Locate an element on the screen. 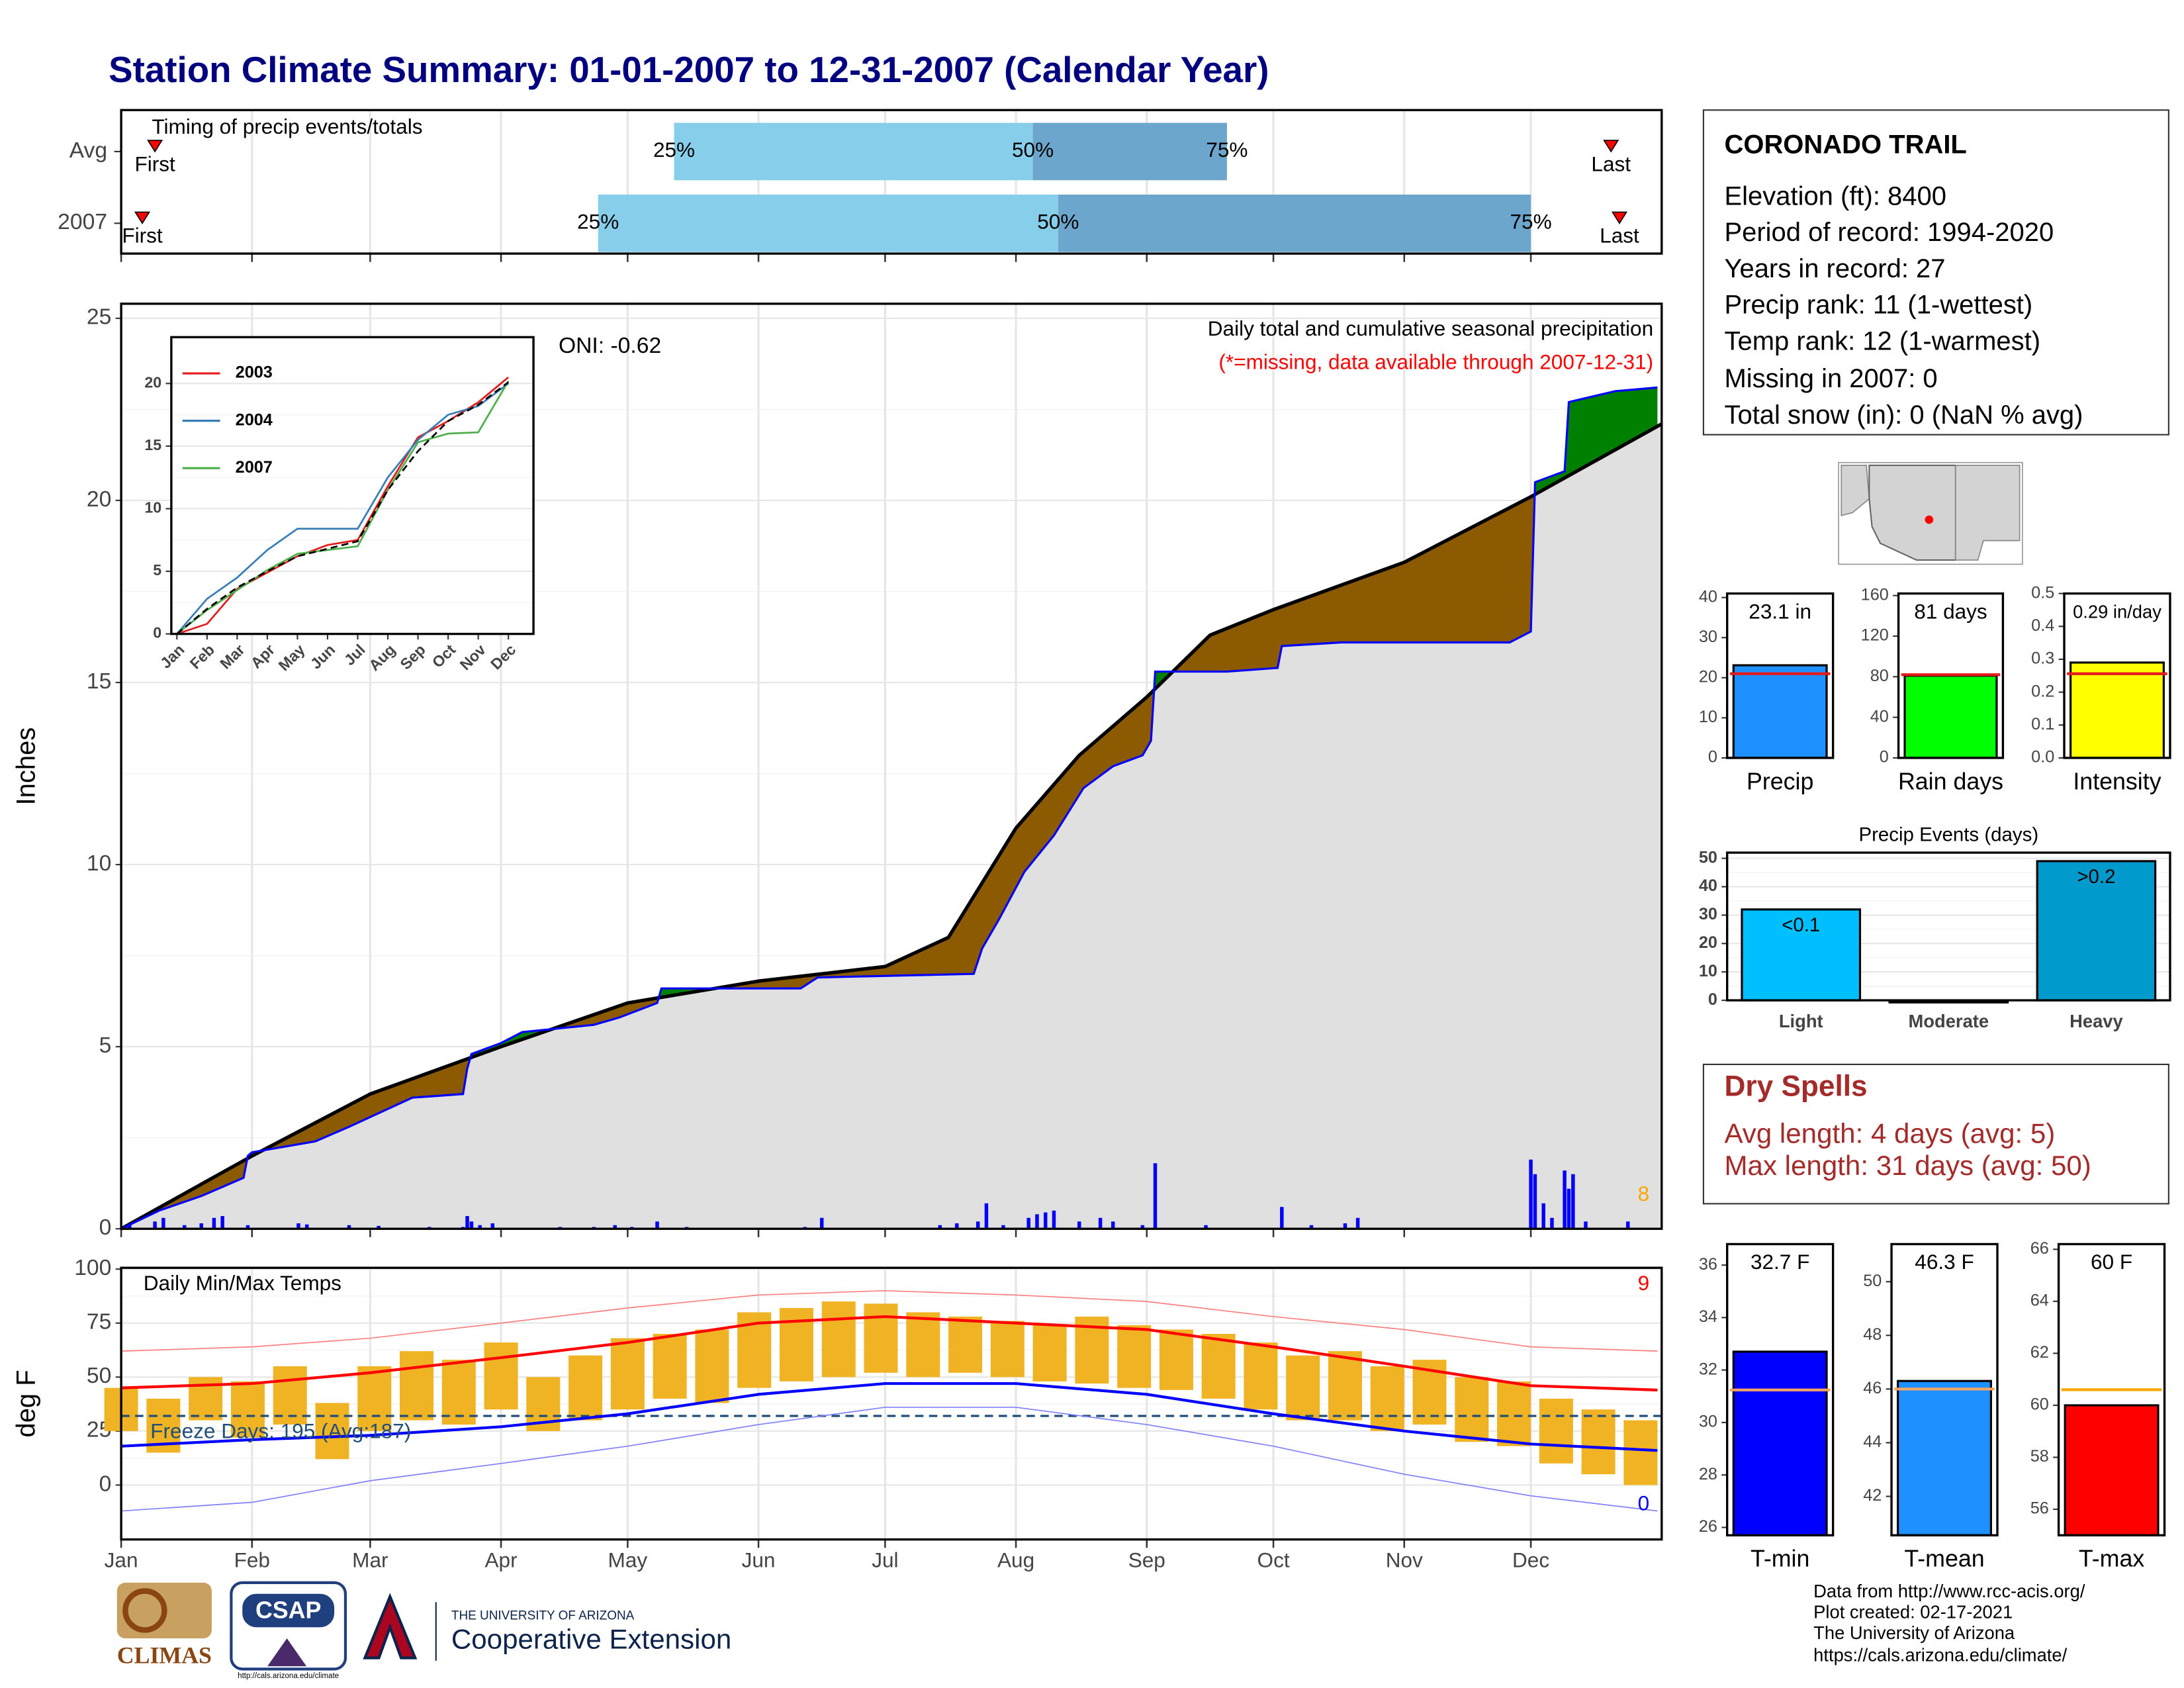 The width and height of the screenshot is (2184, 1688). x-tick-label: Oct is located at coordinates (1273, 1560).